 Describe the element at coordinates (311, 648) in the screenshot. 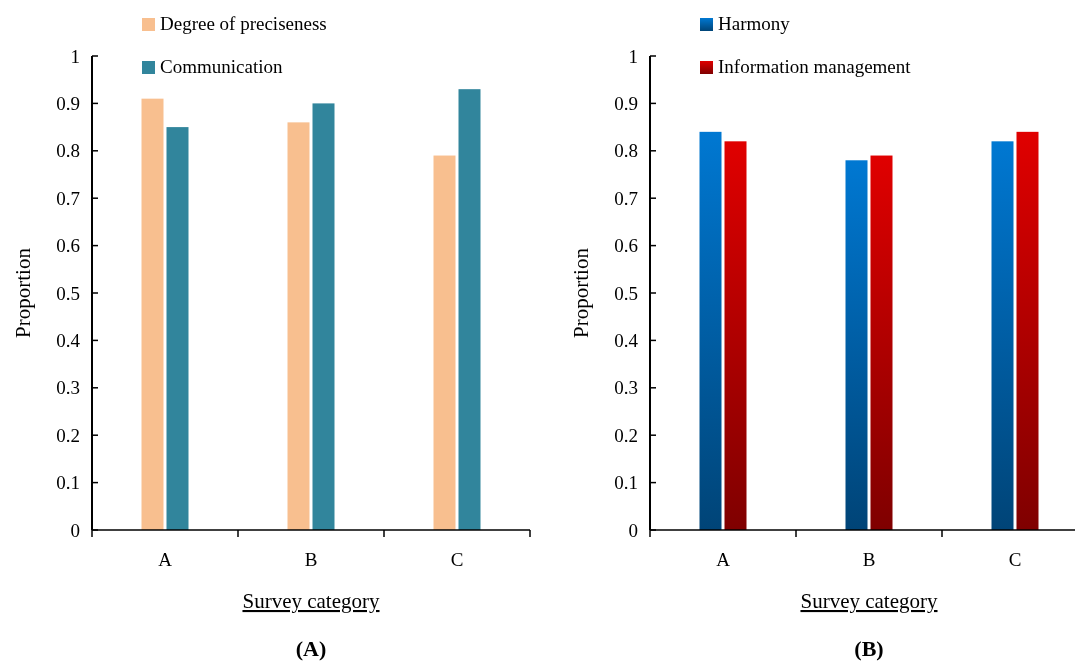

I see `text: (A)` at that location.